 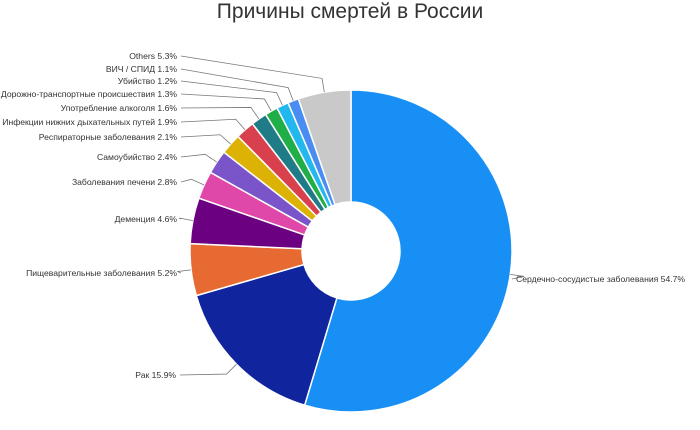 What do you see at coordinates (101, 273) in the screenshot?
I see `data-label-пищеварительные-заболевания: Пищеварительные заболевания 5.2%` at bounding box center [101, 273].